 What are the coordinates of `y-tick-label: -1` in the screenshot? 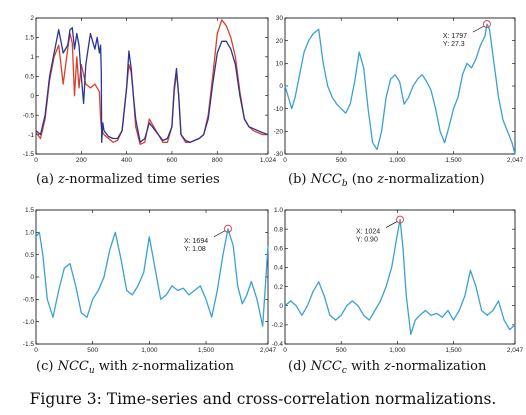 It's located at (31, 135).